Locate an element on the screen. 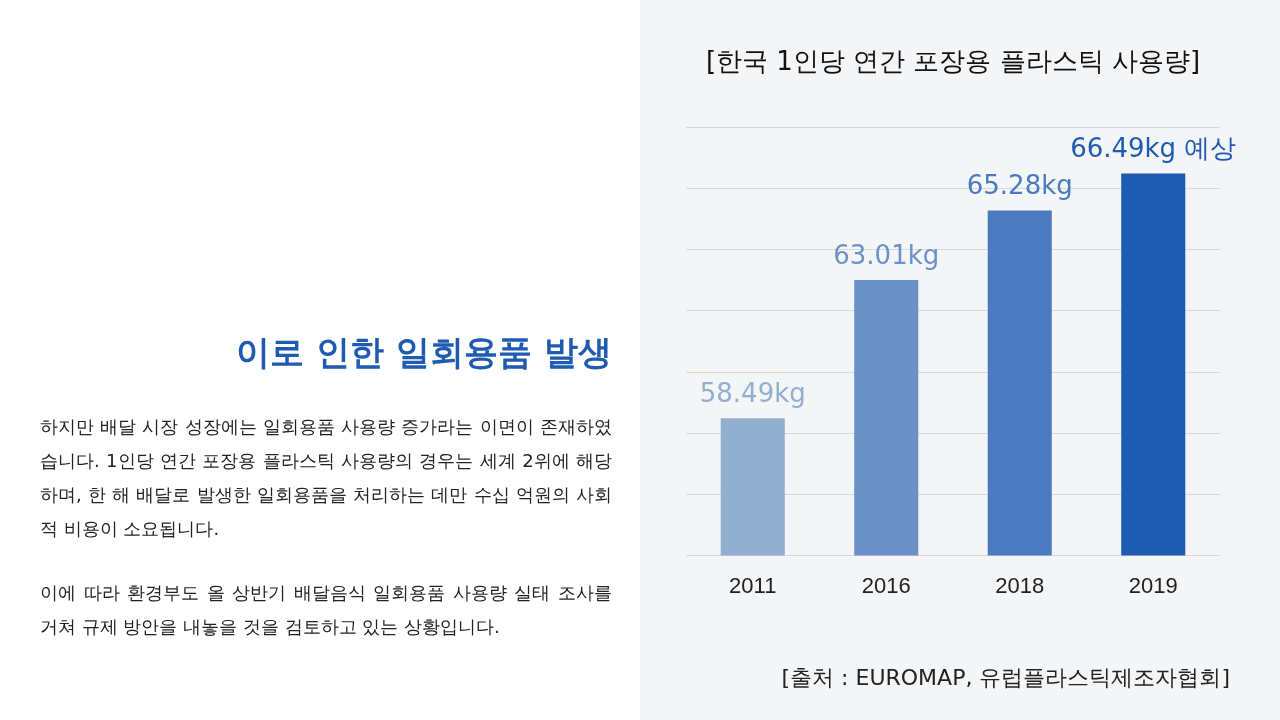 This screenshot has height=720, width=1280. data-label: 65.28kg is located at coordinates (1019, 185).